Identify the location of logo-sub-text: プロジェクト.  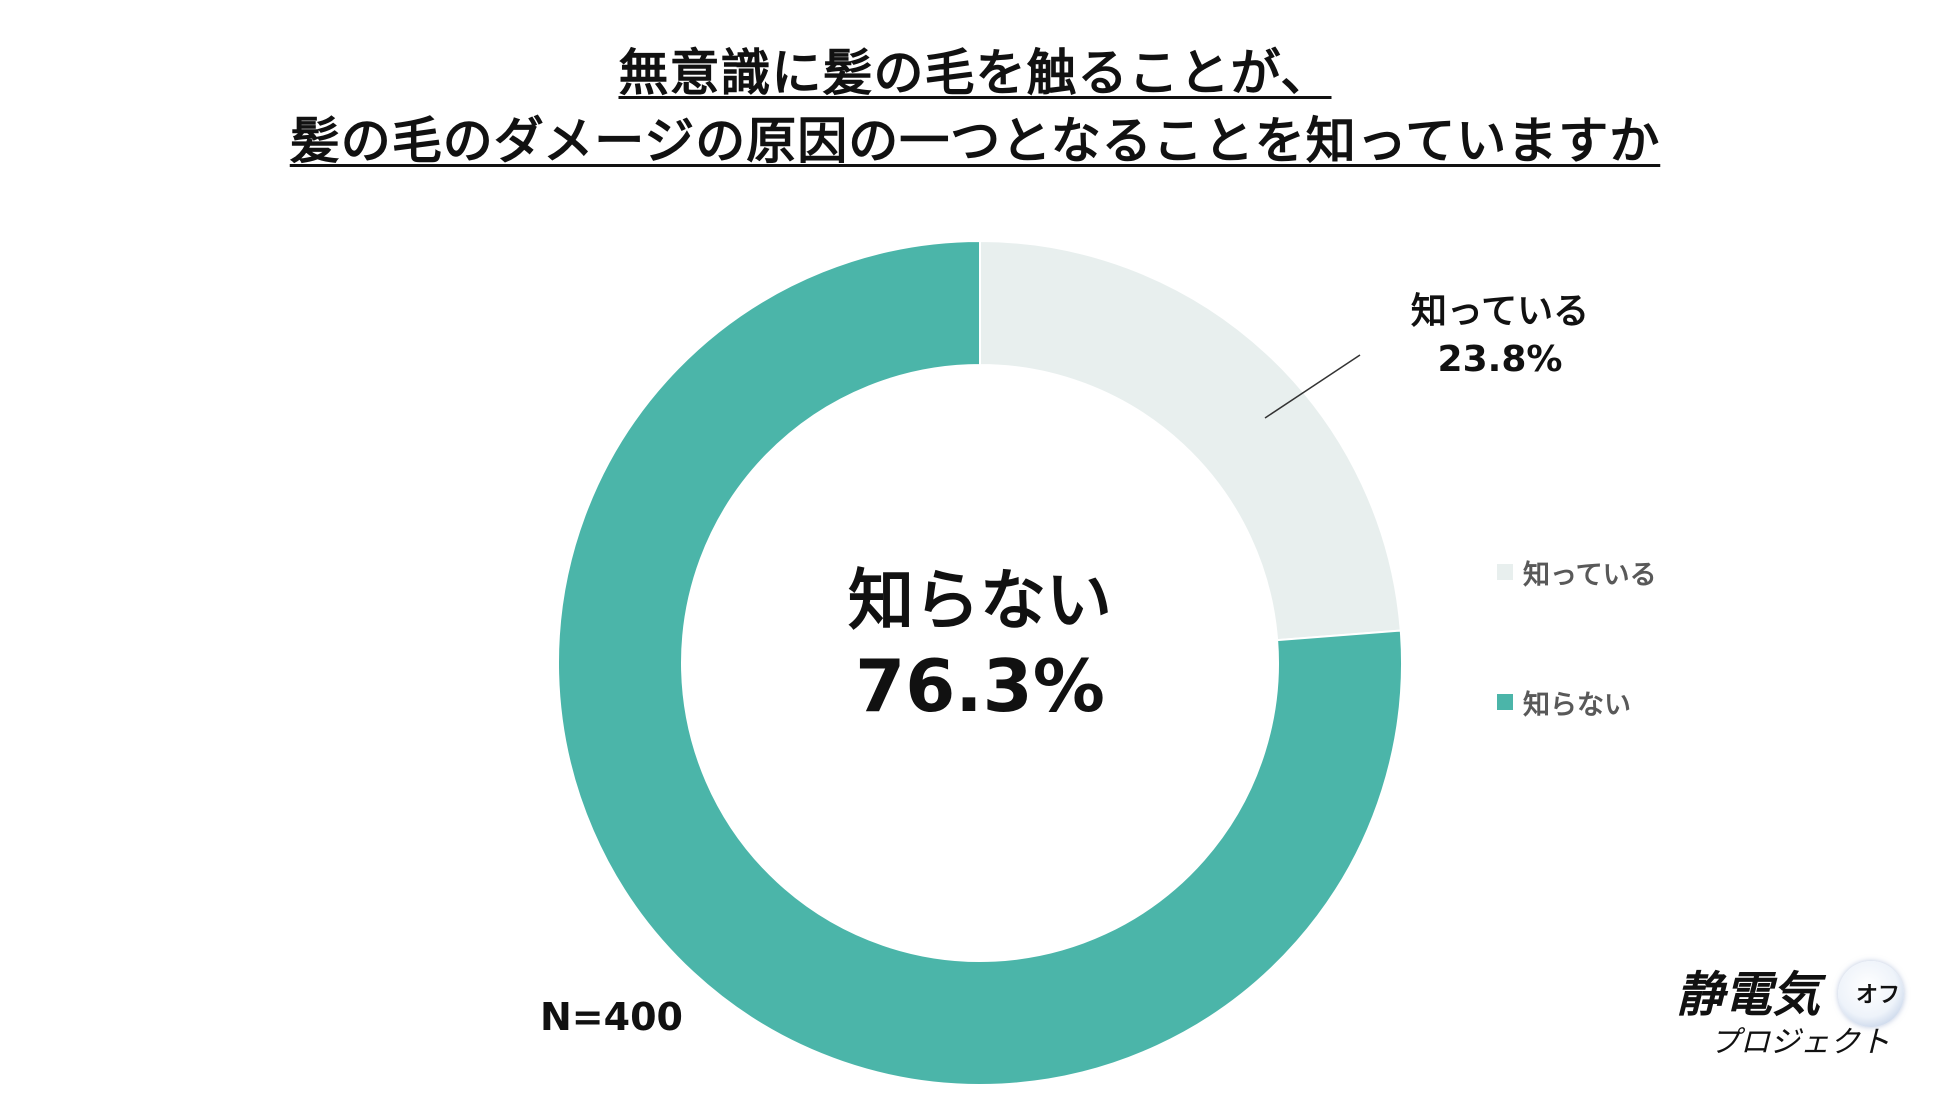
(1800, 1042).